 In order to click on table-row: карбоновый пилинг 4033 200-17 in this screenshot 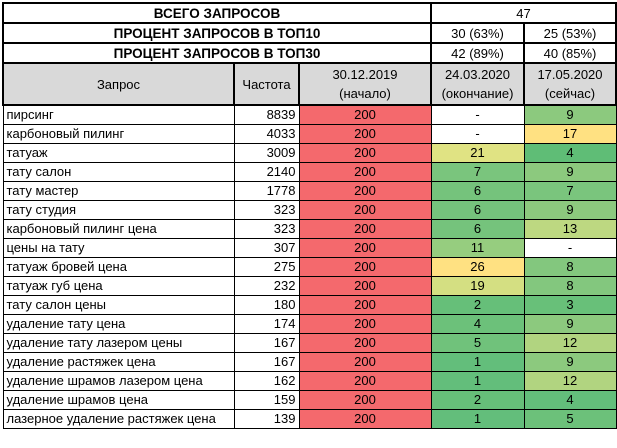, I will do `click(309, 133)`.